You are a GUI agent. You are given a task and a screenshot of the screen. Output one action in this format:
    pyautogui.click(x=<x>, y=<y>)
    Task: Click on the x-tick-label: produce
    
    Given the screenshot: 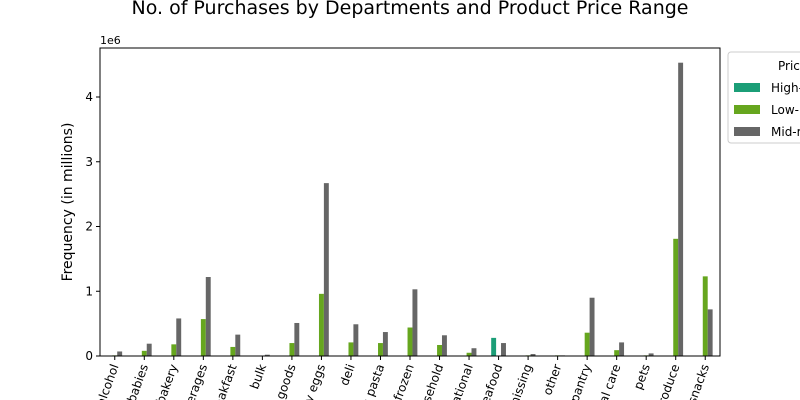 What is the action you would take?
    pyautogui.click(x=668, y=381)
    